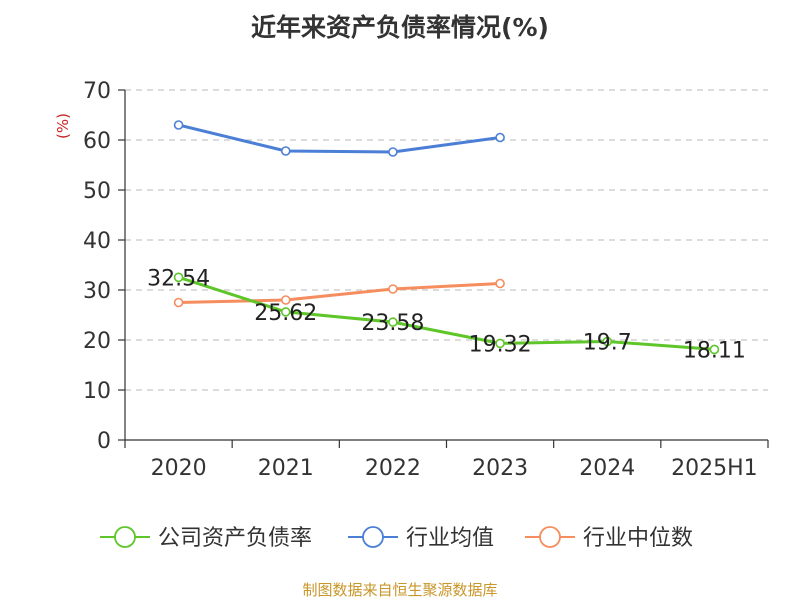  What do you see at coordinates (97, 266) in the screenshot?
I see `y-tick-labels: 0 10 20 30 40 50 60 70` at bounding box center [97, 266].